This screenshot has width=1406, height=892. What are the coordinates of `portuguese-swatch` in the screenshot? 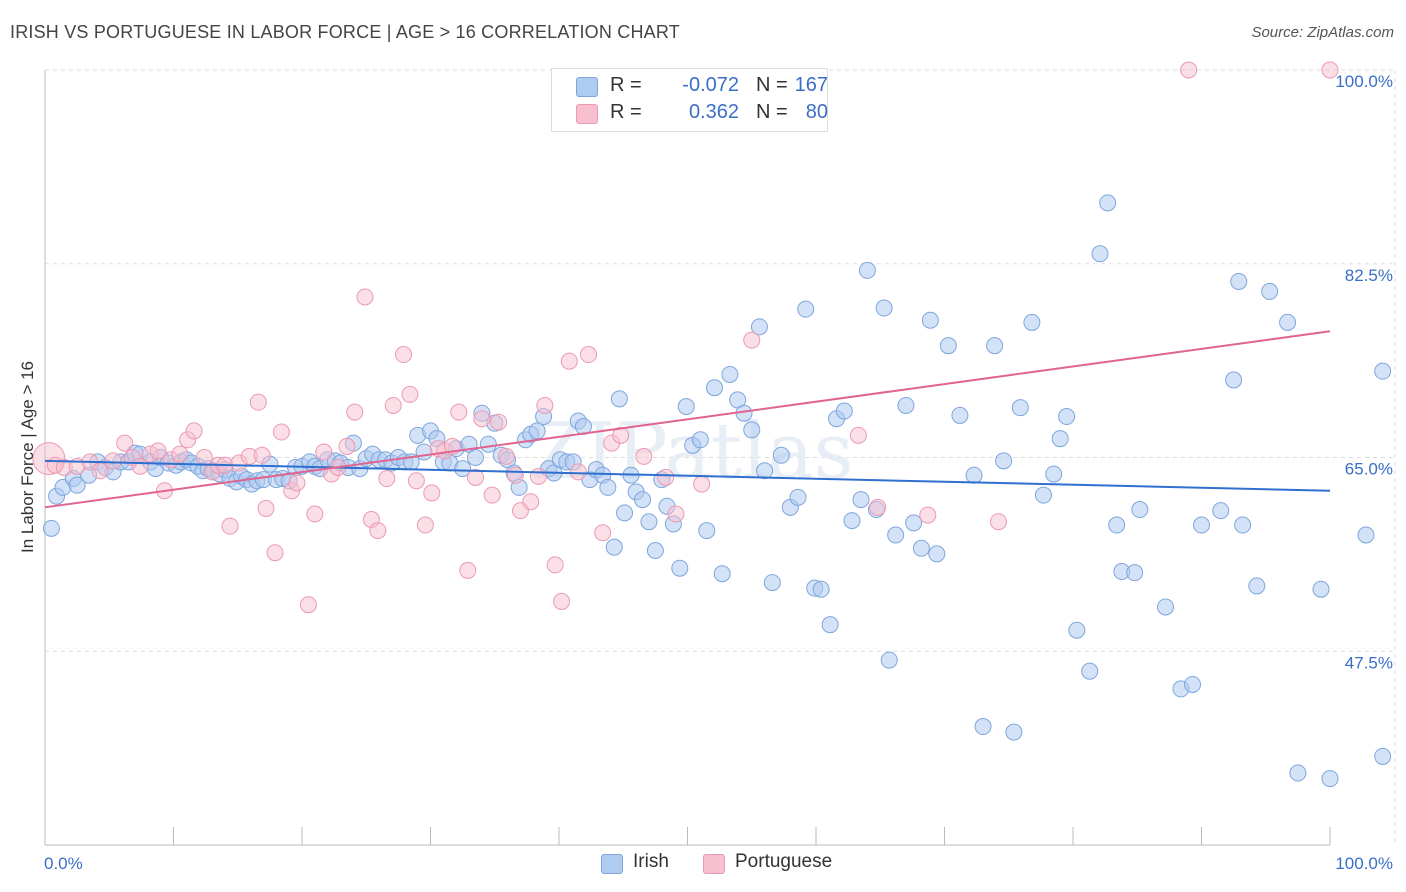 It's located at (587, 114).